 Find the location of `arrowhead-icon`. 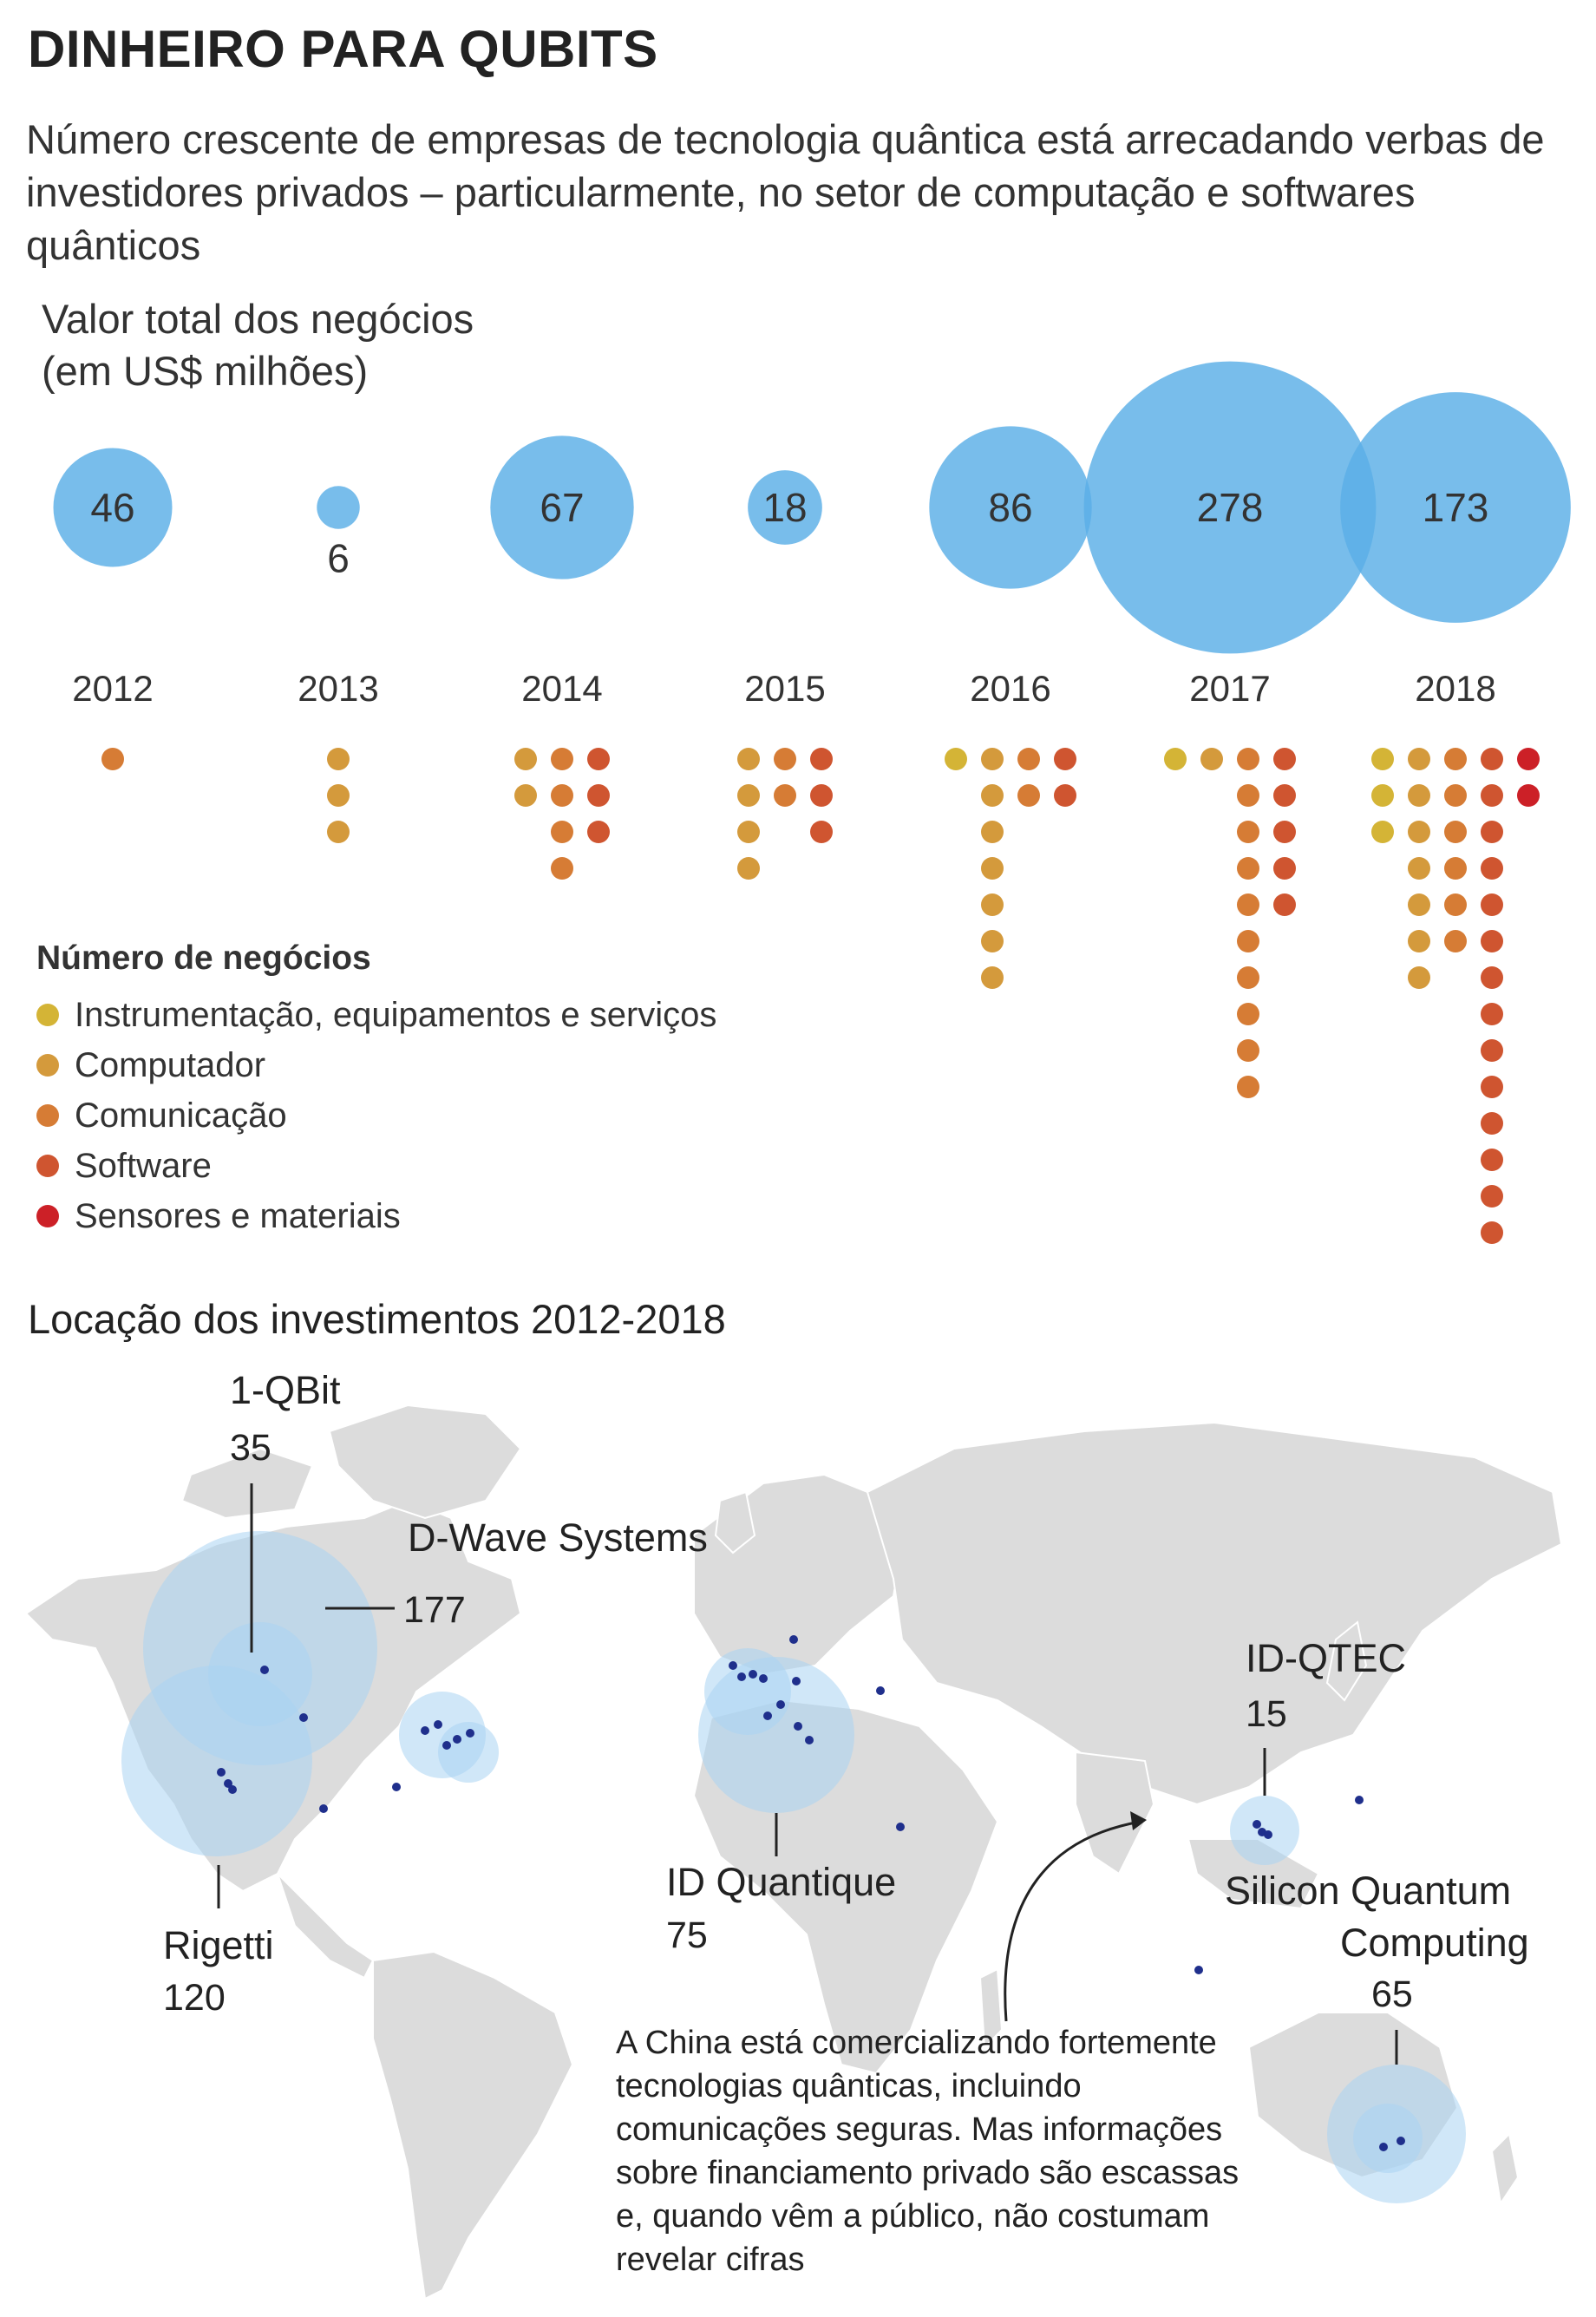

arrowhead-icon is located at coordinates (1138, 1821).